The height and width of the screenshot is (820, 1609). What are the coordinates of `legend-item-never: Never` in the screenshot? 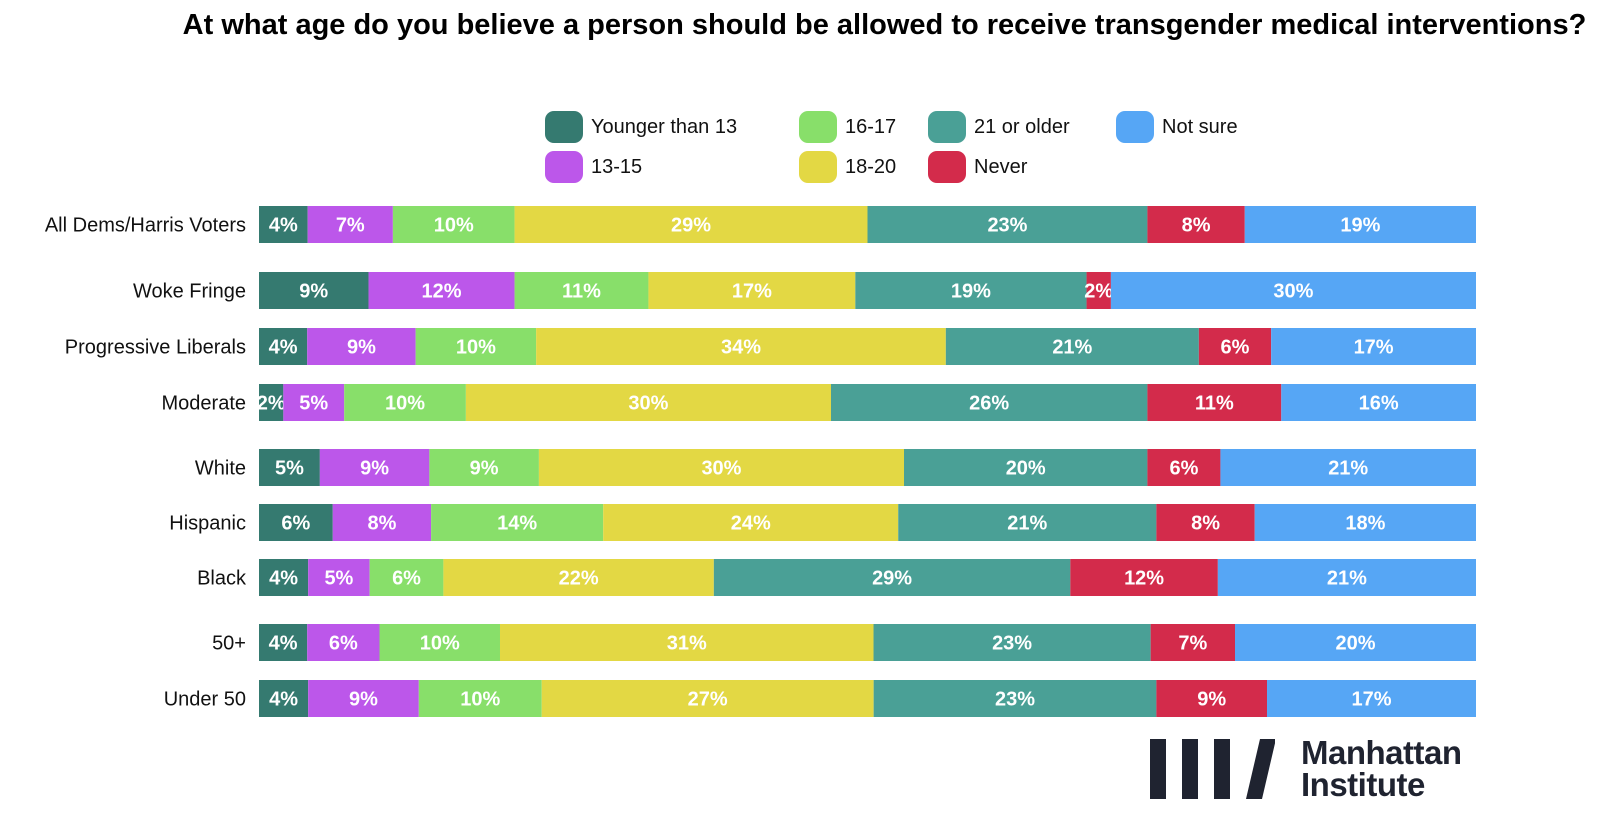 It's located at (977, 167).